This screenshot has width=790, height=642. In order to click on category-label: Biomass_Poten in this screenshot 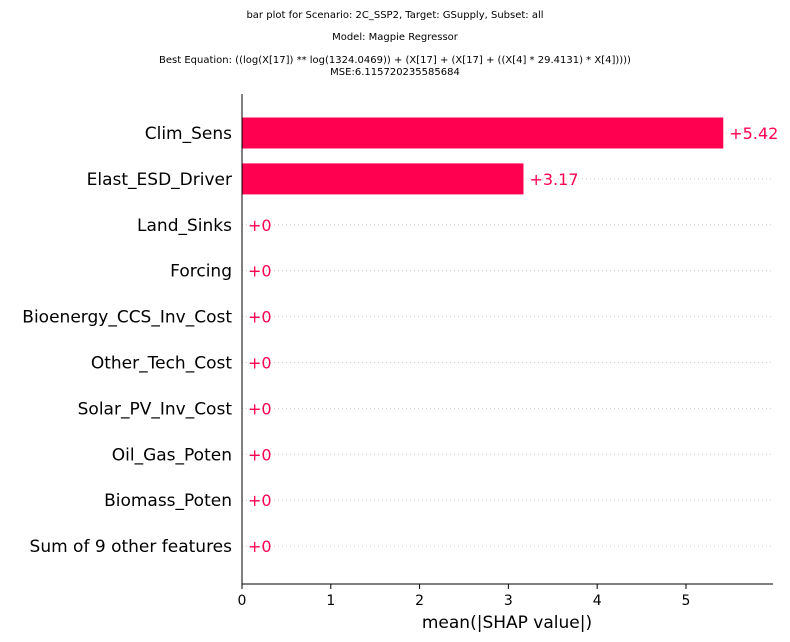, I will do `click(168, 501)`.